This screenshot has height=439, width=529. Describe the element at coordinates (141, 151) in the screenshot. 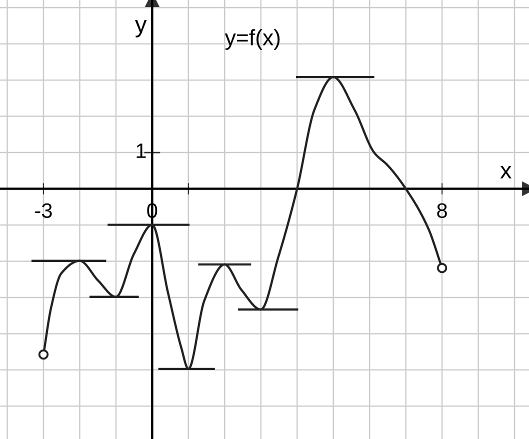

I see `annotation: 1` at that location.